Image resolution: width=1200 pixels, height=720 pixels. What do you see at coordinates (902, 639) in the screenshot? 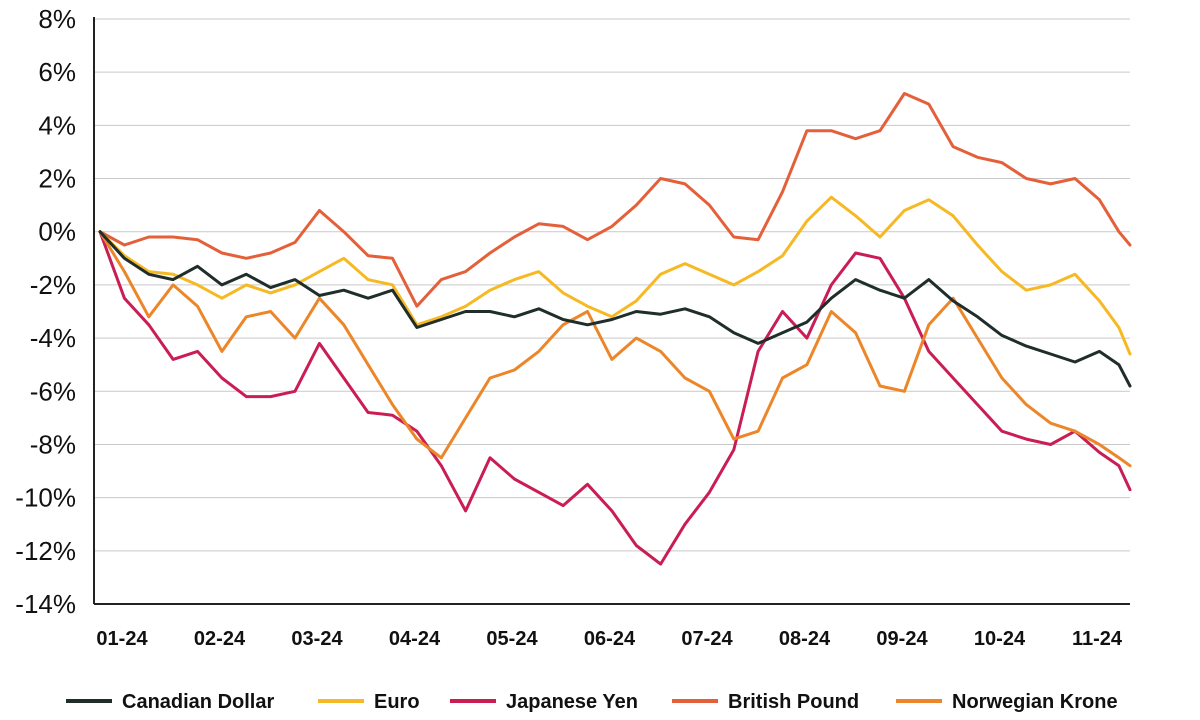
I see `x-tick-label: 09-24` at bounding box center [902, 639].